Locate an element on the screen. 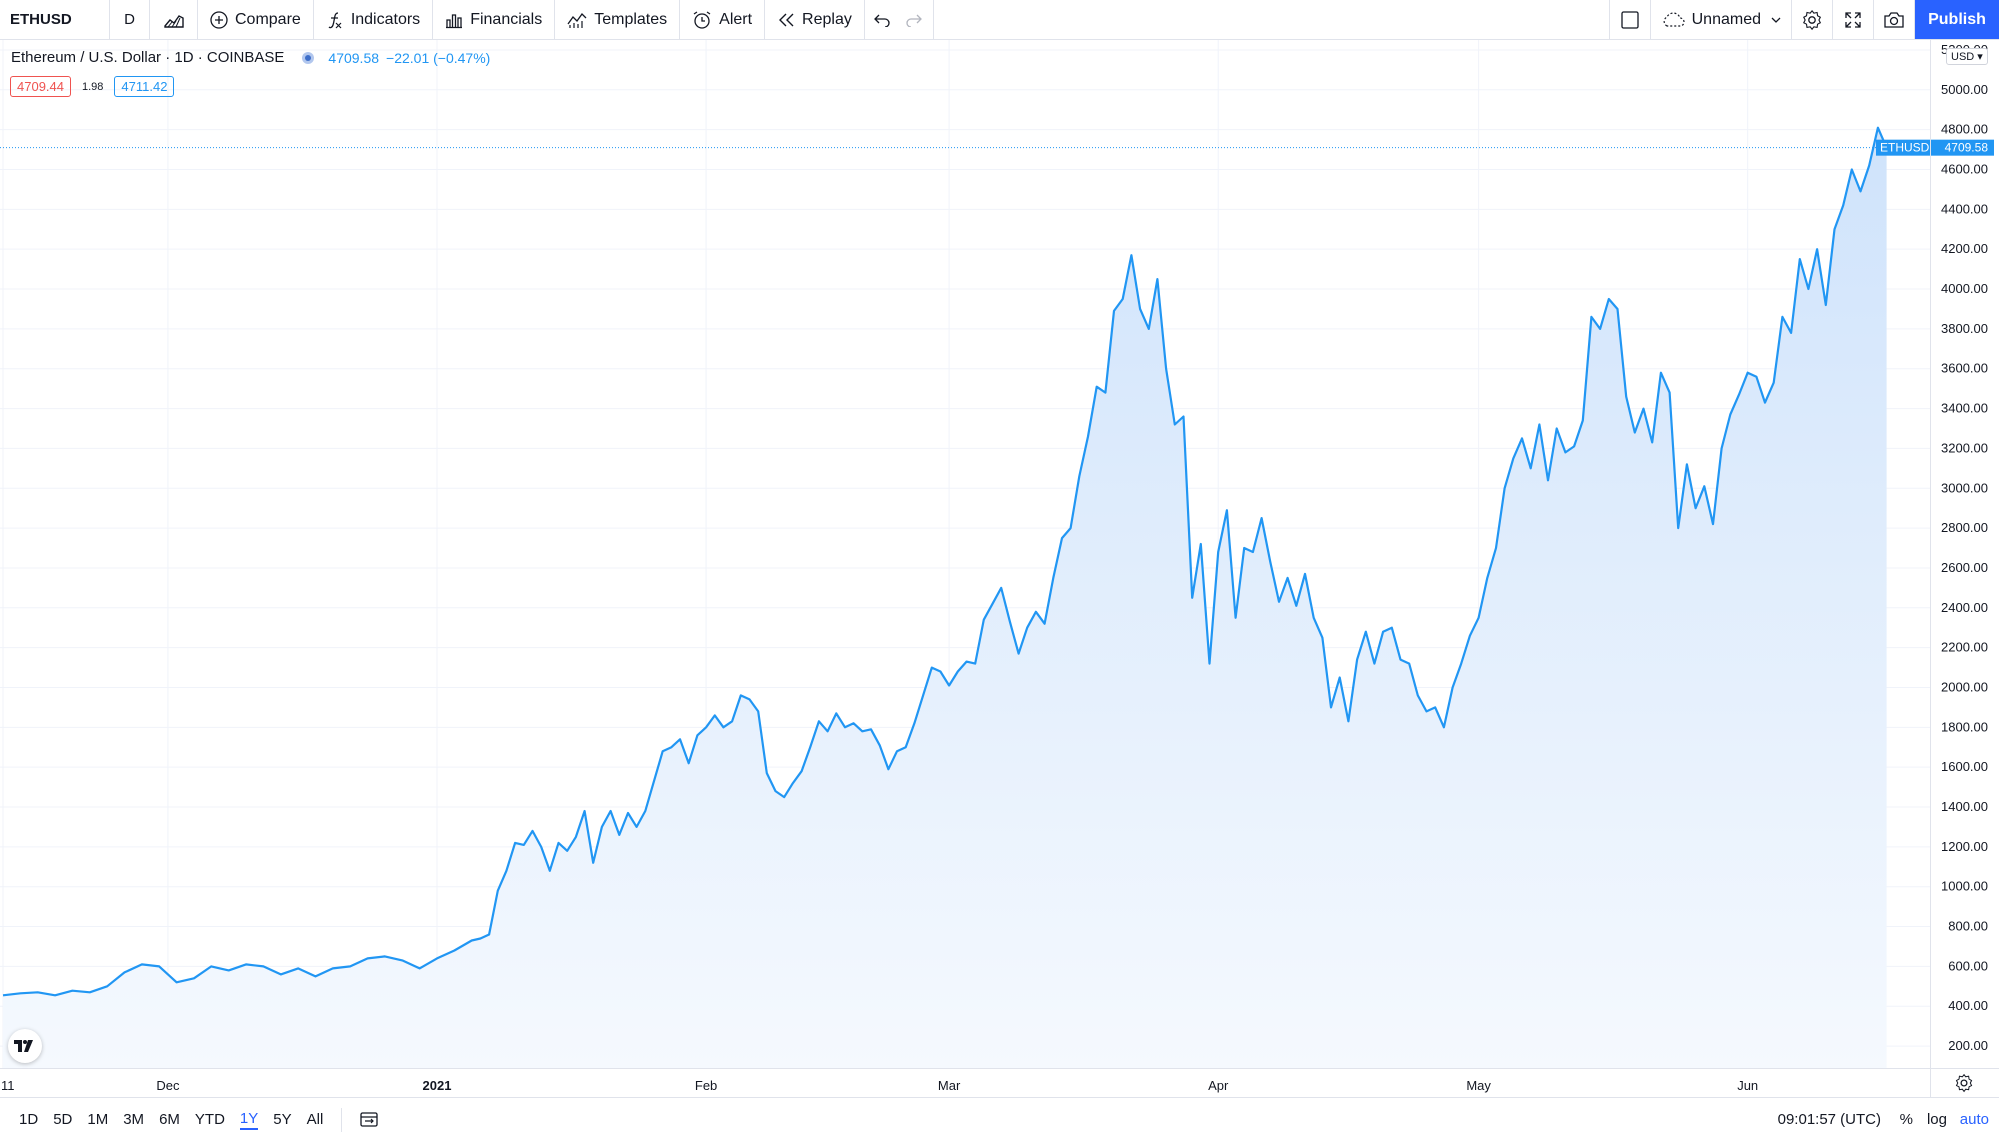 This screenshot has width=1999, height=1141. undo-button is located at coordinates (882, 19).